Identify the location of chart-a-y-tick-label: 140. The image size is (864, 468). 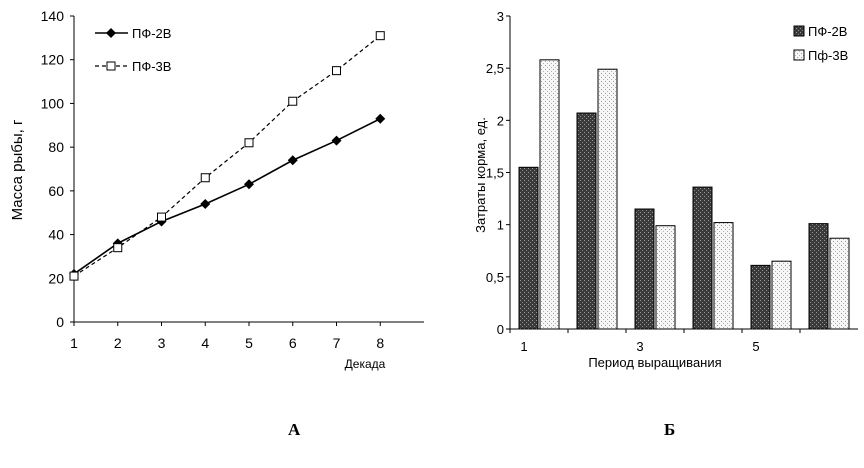
(53, 16).